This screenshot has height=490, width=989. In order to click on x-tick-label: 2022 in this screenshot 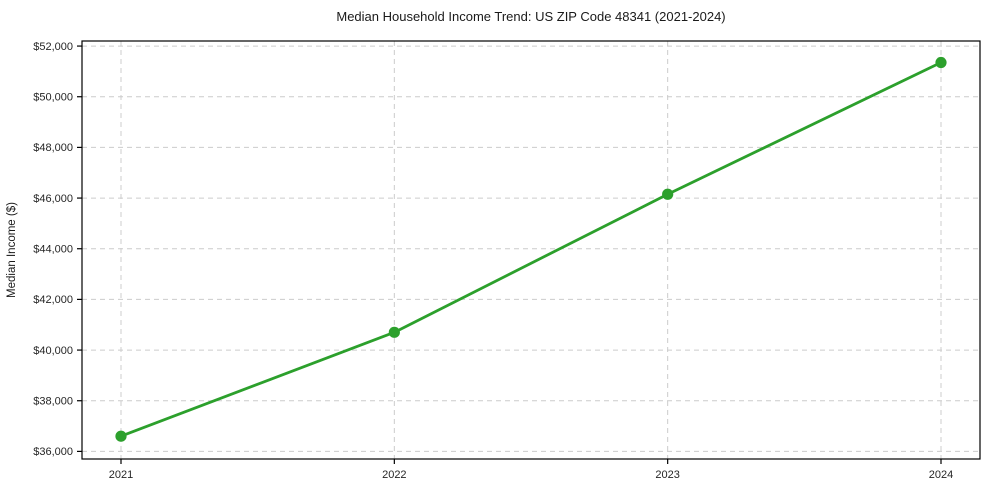, I will do `click(394, 475)`.